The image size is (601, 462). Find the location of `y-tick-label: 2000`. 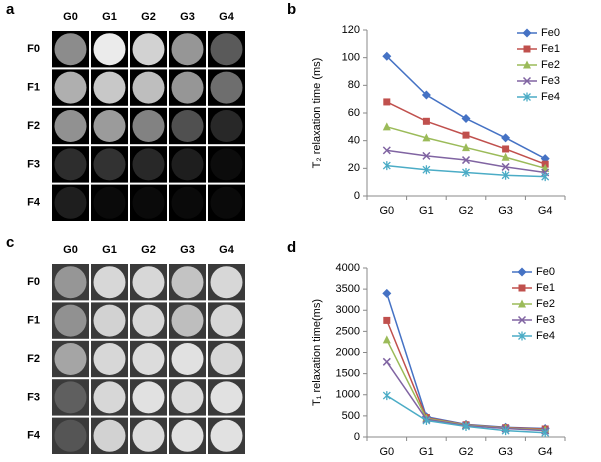

y-tick-label: 2000 is located at coordinates (348, 352).